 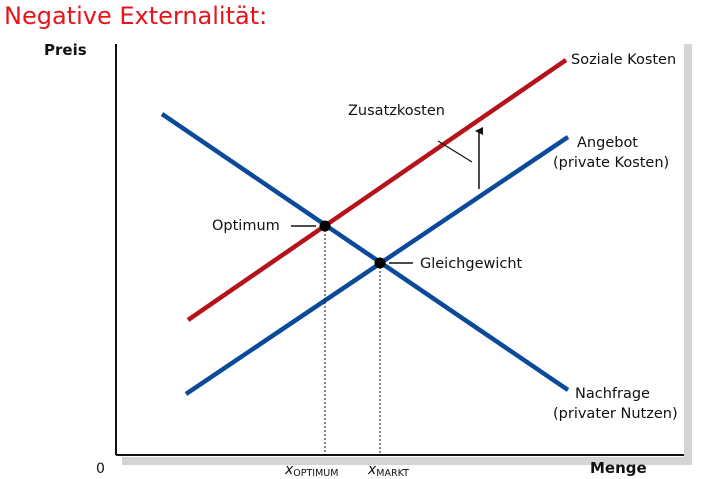 I want to click on extra-cost-label: Zusatzkosten, so click(x=396, y=111).